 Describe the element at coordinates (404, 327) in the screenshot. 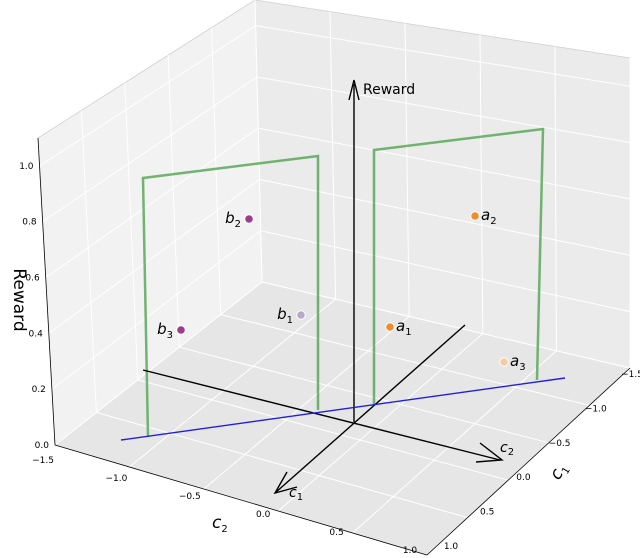

I see `point-label-a1: a1` at that location.